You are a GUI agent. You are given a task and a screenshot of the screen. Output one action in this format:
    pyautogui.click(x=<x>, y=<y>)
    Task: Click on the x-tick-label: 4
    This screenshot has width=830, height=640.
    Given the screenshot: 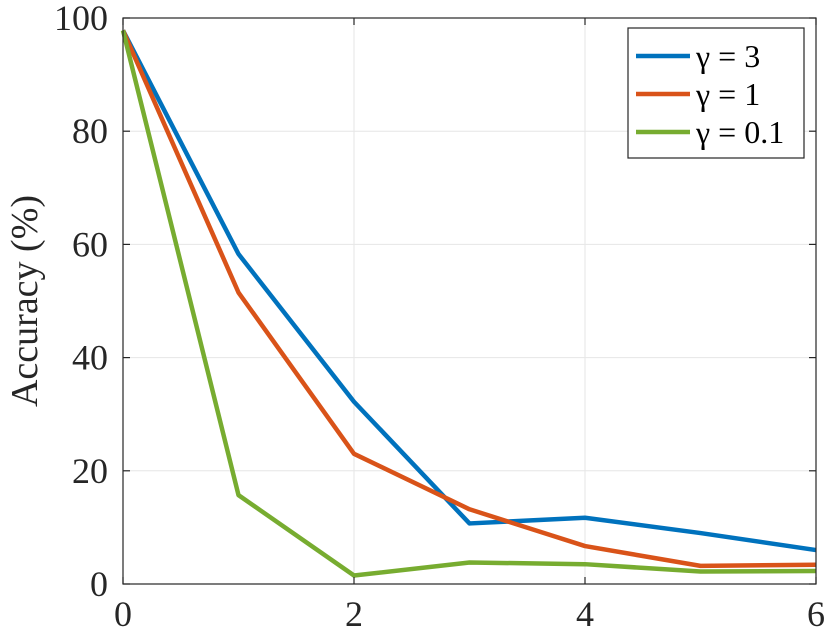 What is the action you would take?
    pyautogui.click(x=585, y=614)
    